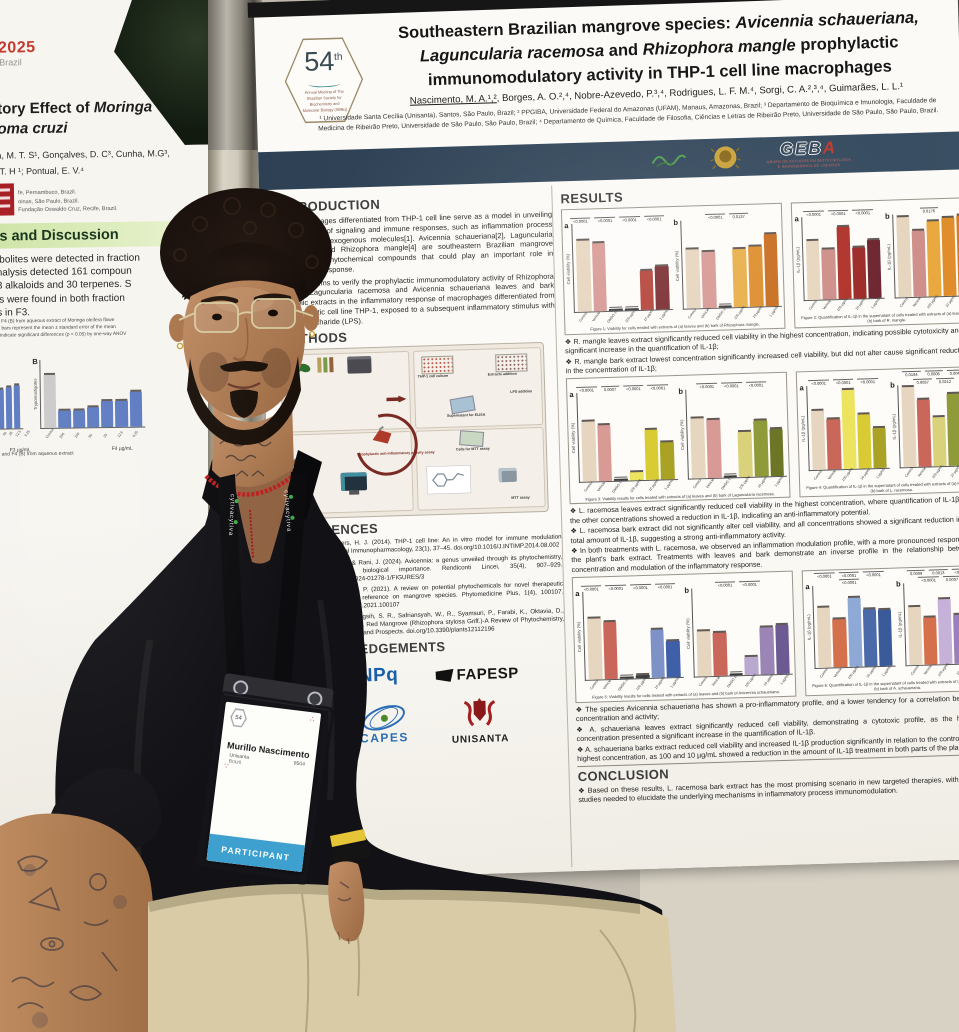 Image resolution: width=959 pixels, height=1032 pixels. I want to click on display-pole-top, so click(235, 75).